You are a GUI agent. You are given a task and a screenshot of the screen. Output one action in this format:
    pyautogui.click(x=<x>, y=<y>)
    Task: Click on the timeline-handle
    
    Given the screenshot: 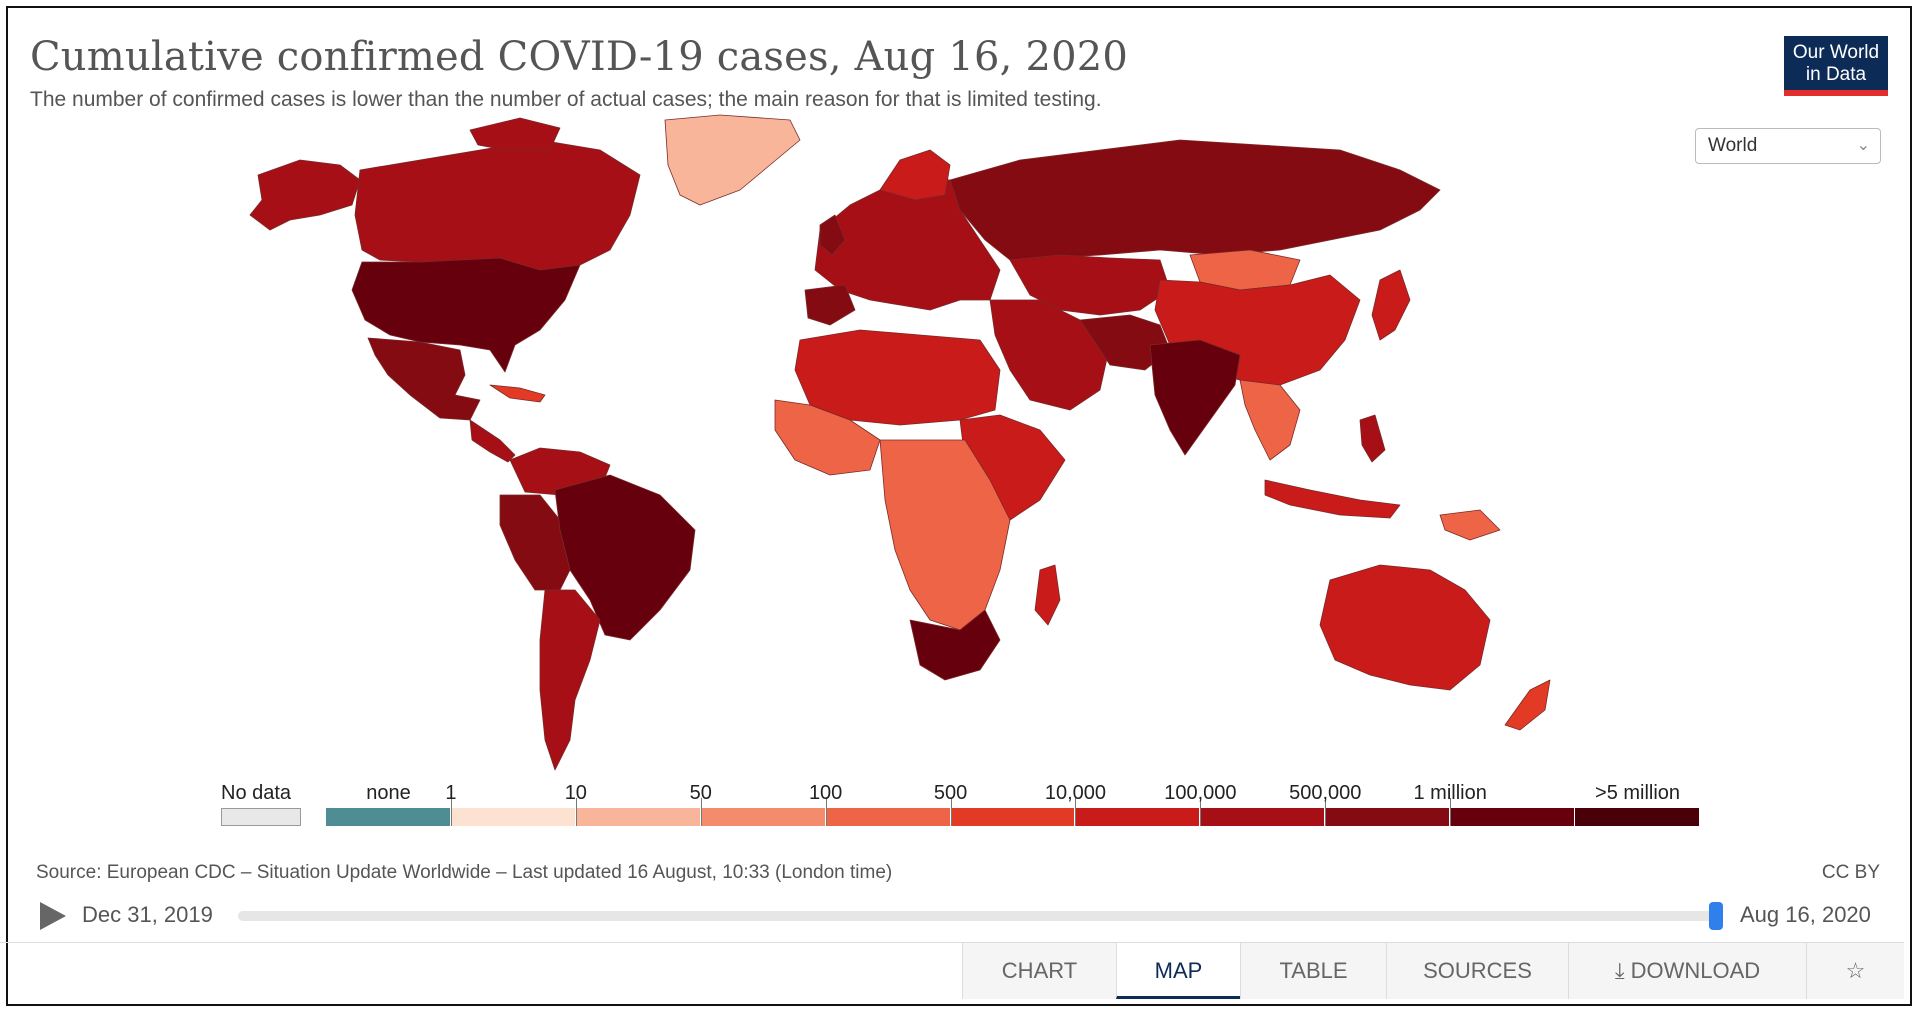 What is the action you would take?
    pyautogui.click(x=1716, y=916)
    